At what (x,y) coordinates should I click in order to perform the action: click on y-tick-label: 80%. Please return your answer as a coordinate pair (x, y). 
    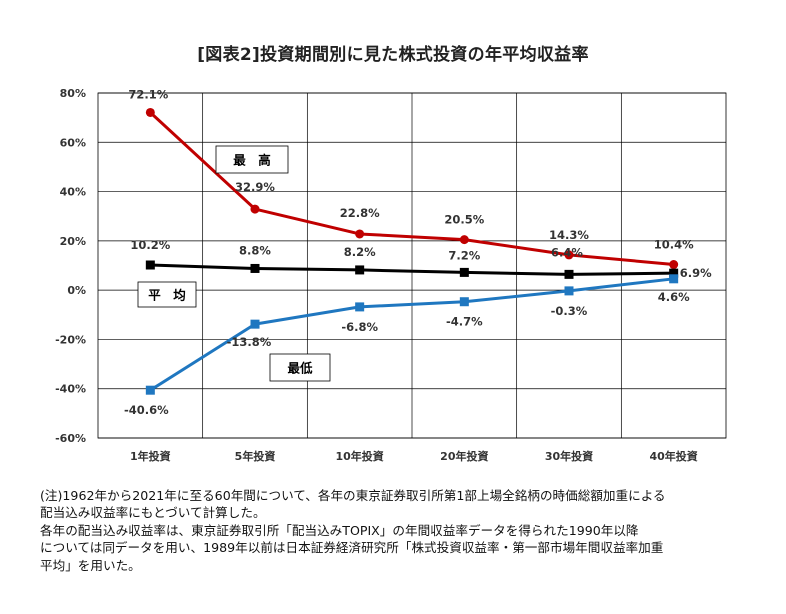
    Looking at the image, I should click on (73, 93).